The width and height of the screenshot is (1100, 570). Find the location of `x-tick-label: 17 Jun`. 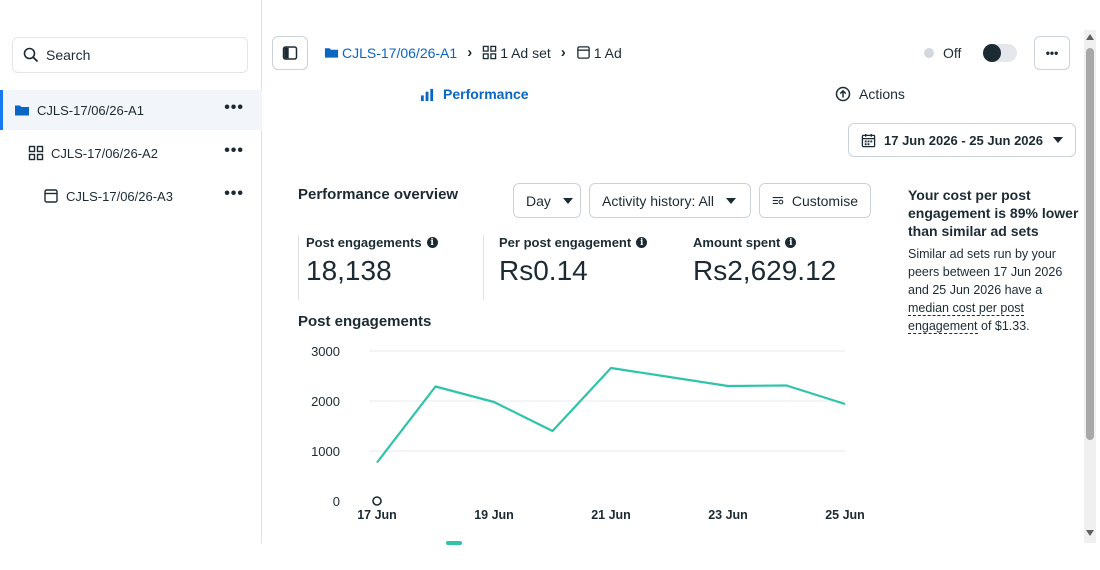

x-tick-label: 17 Jun is located at coordinates (377, 515).